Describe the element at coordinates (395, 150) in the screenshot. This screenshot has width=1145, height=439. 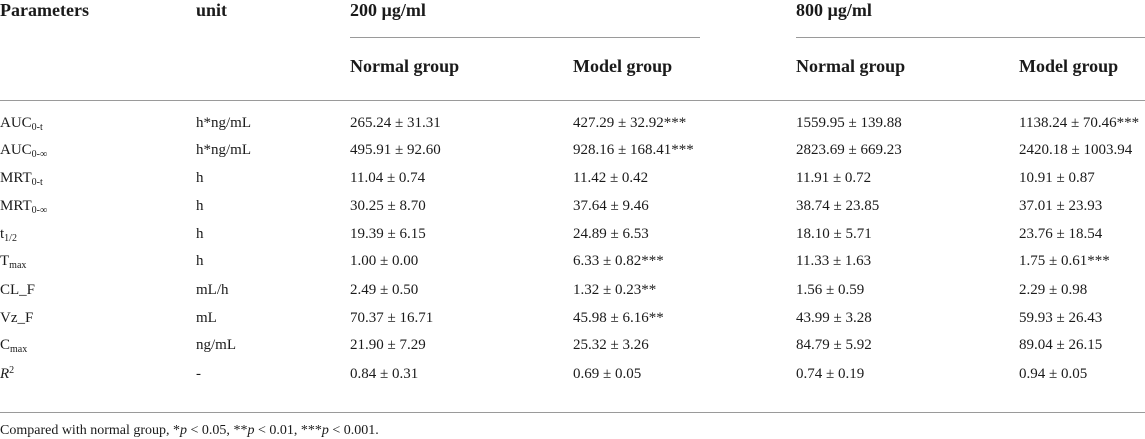
I see `normal-200-cell: 495.91 ± 92.60` at that location.